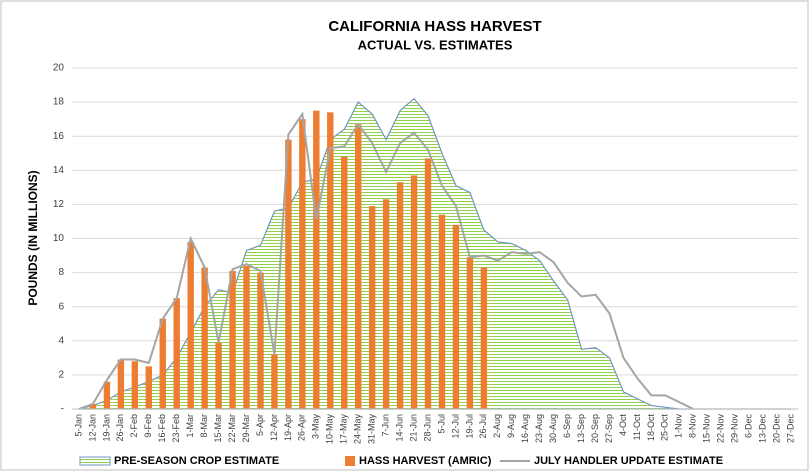 This screenshot has height=472, width=810. Describe the element at coordinates (581, 428) in the screenshot. I see `x-tick-label: 13-Sep` at that location.